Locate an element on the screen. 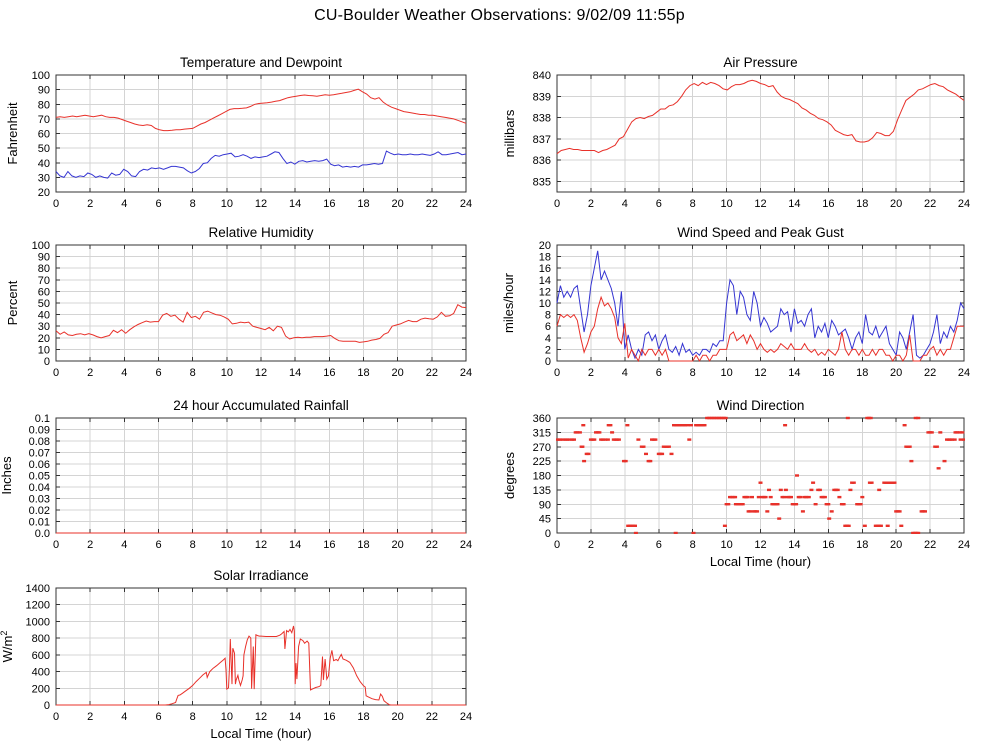  solar-xlabel: Local Time (hour) is located at coordinates (260, 733).